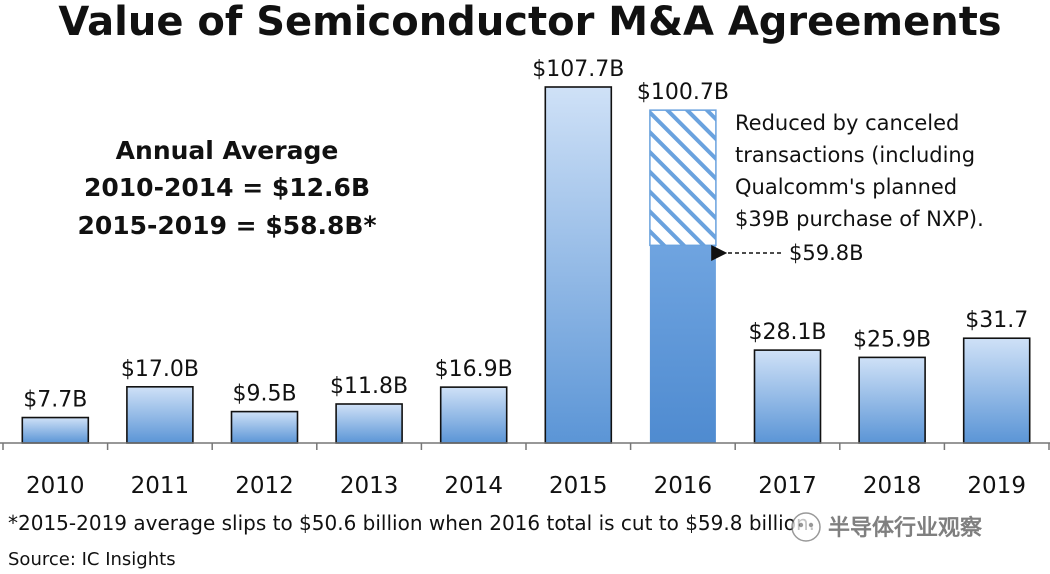 The width and height of the screenshot is (1050, 574). What do you see at coordinates (473, 486) in the screenshot?
I see `x-tick-2014: 2014` at bounding box center [473, 486].